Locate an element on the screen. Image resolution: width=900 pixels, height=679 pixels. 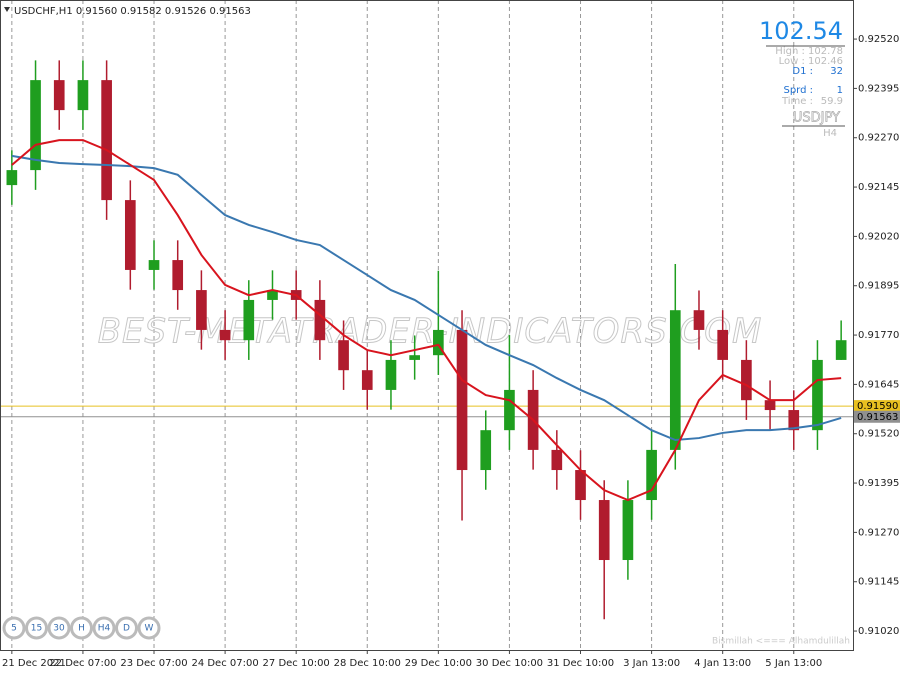
y-tick-label: 0.91145 is located at coordinates (878, 582).